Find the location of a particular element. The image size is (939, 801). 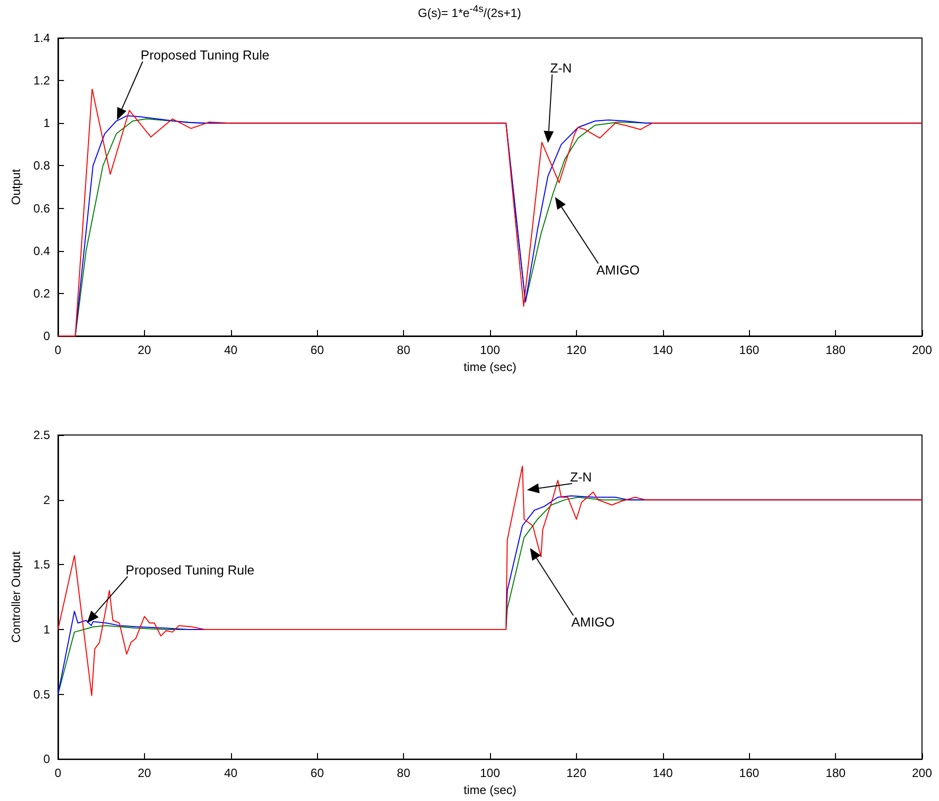

chart-title: G(s)= 1*e$^{-4s}$/(2s+1) is located at coordinates (469, 12).